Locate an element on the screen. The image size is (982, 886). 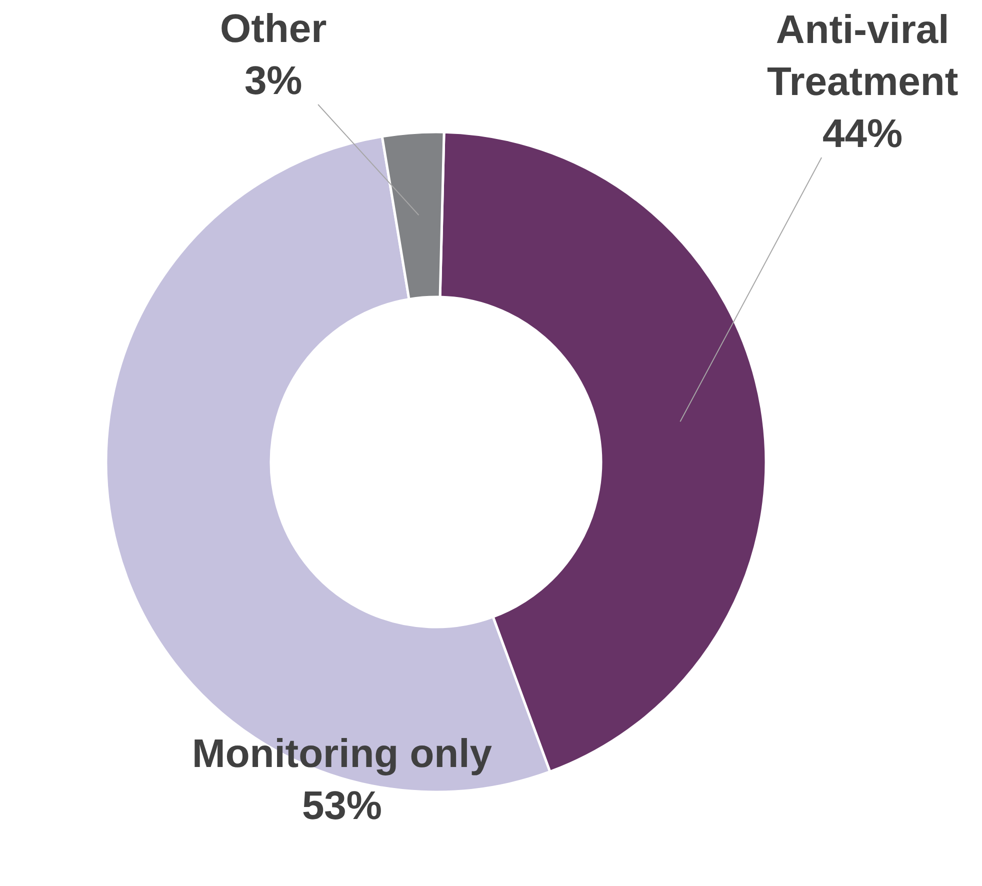
data-label: 3% is located at coordinates (273, 81).